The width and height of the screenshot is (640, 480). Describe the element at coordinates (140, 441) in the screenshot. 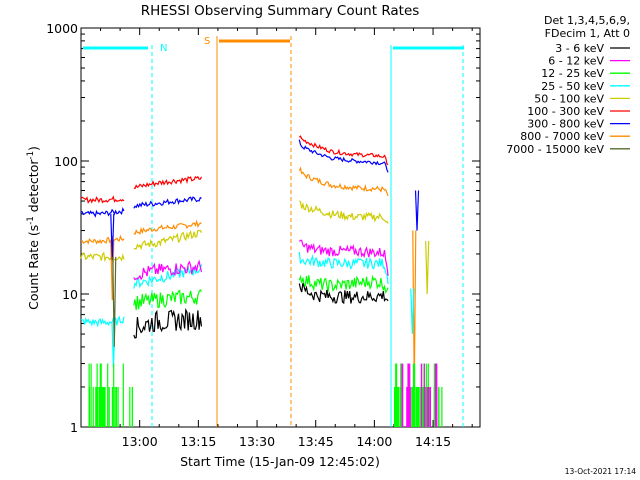

I see `x-tick-label: 13:00` at that location.